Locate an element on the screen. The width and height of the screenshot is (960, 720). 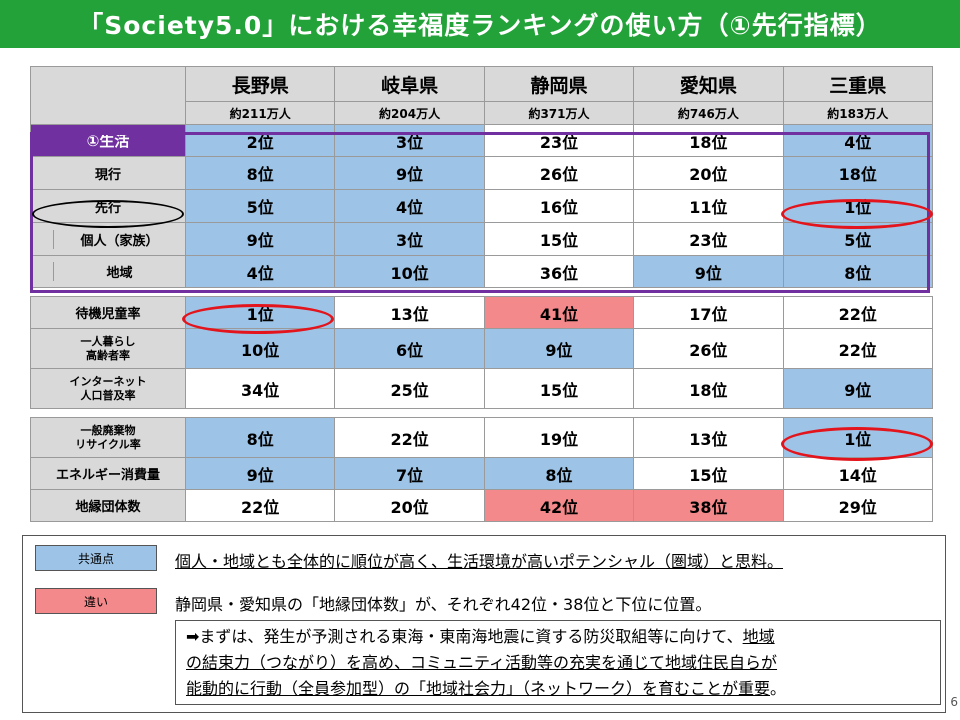
table-row: 地縁団体数 22位 20位 42位 38位 29位 is located at coordinates (481, 505).